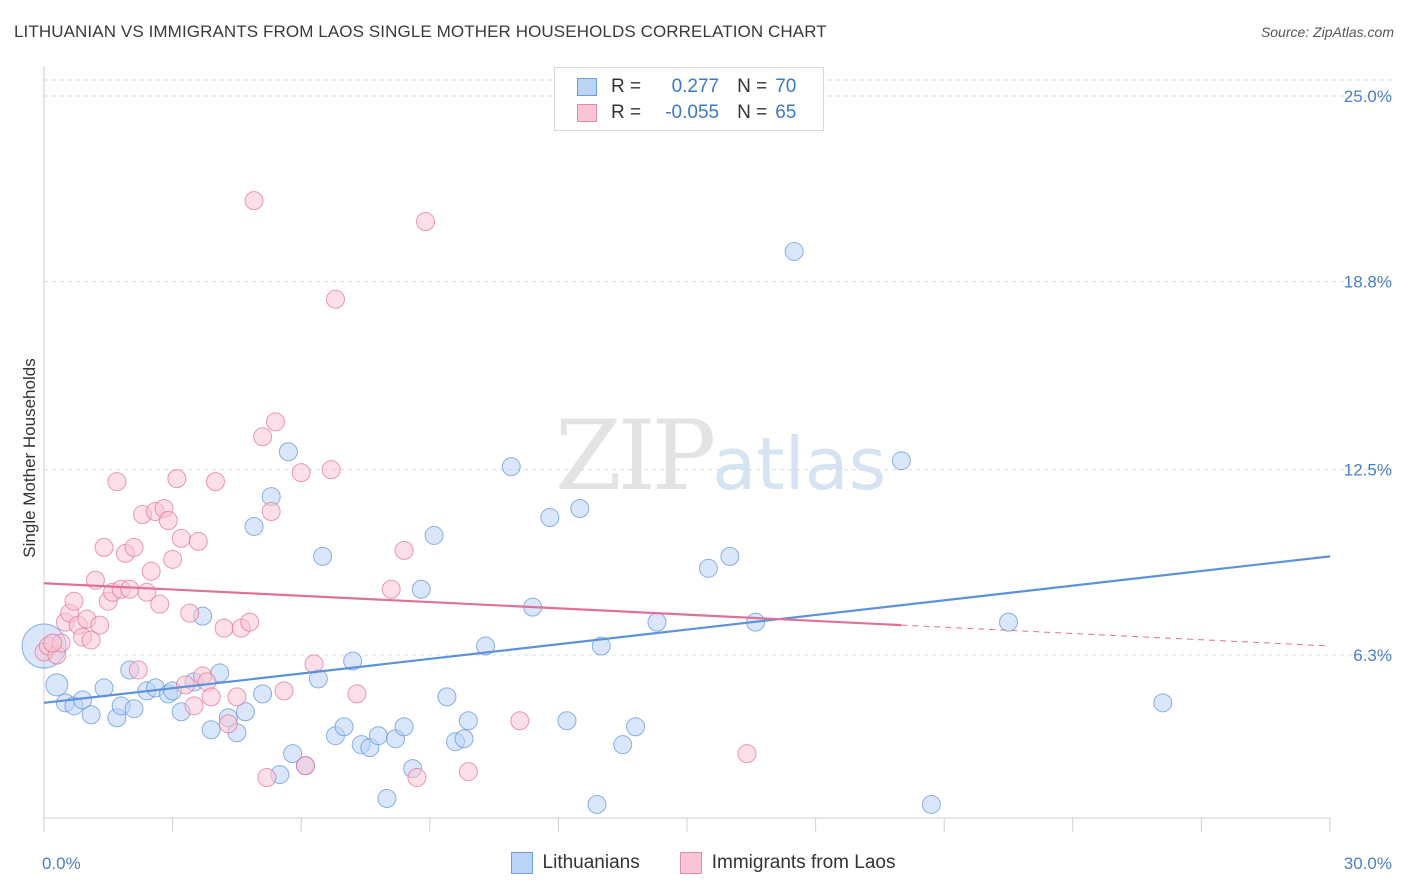  I want to click on y-tick-label: 25.0%, so click(1368, 96).